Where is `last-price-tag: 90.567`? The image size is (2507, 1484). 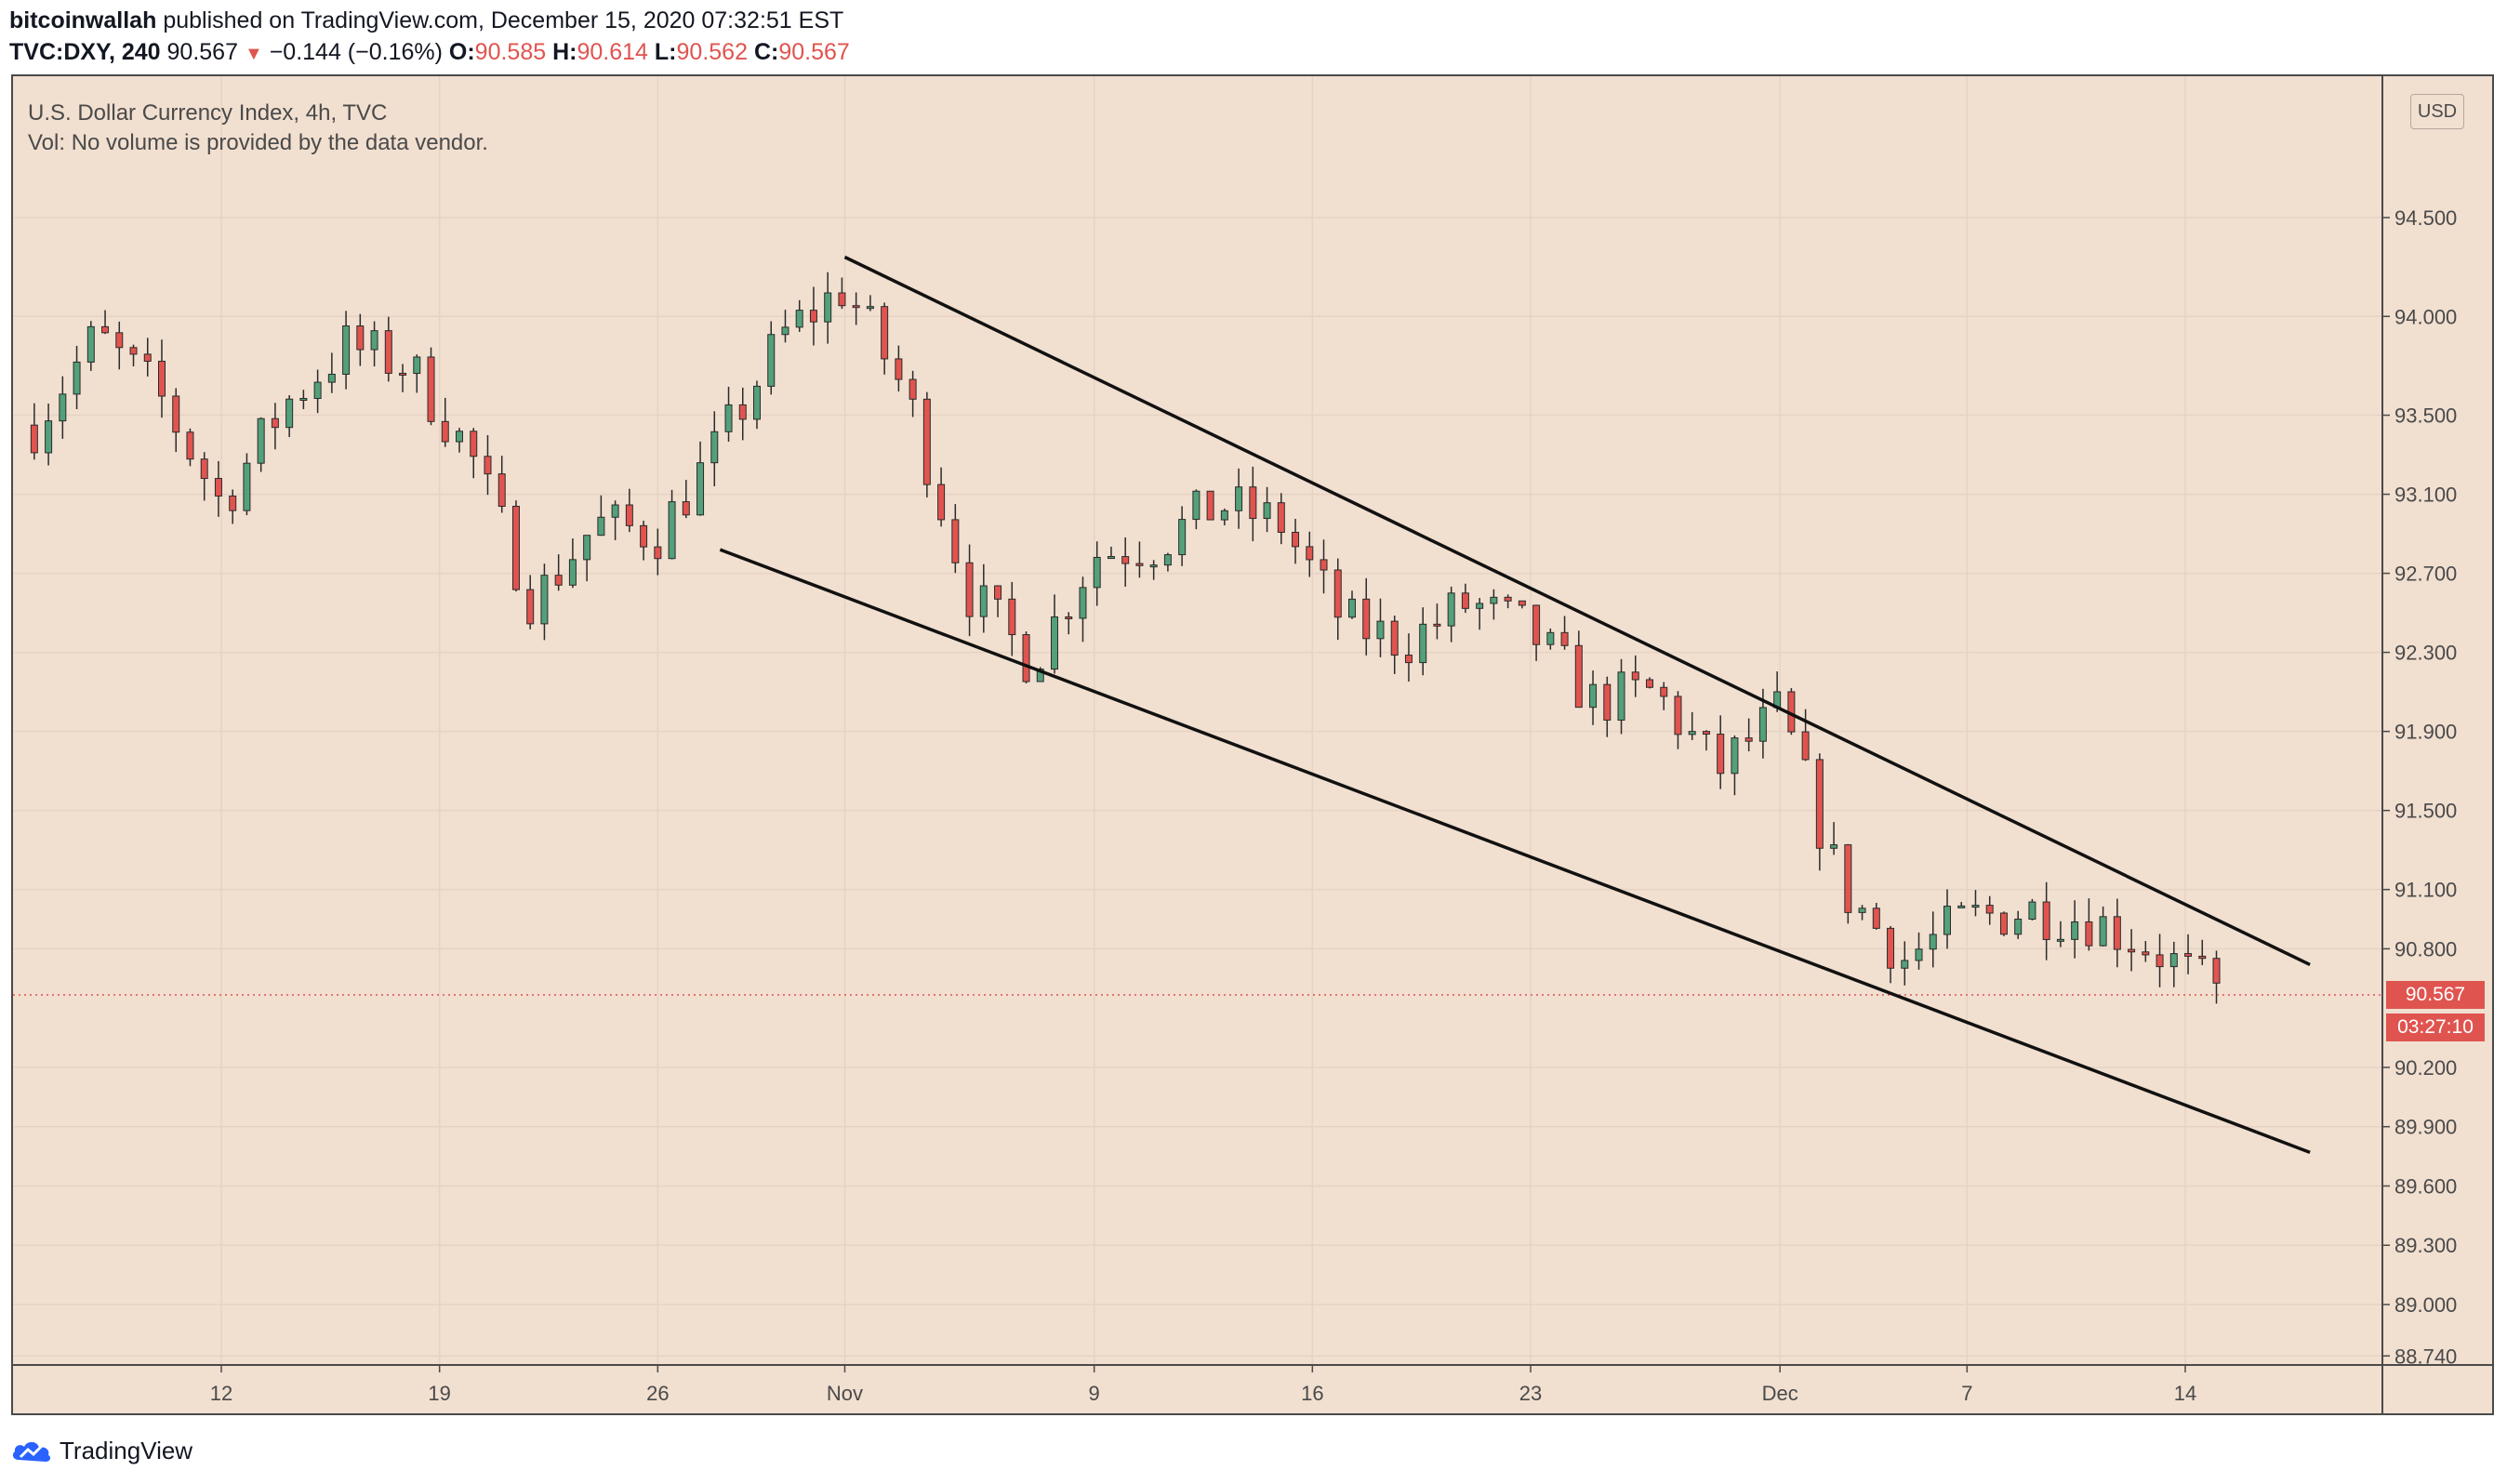
last-price-tag: 90.567 is located at coordinates (2435, 994).